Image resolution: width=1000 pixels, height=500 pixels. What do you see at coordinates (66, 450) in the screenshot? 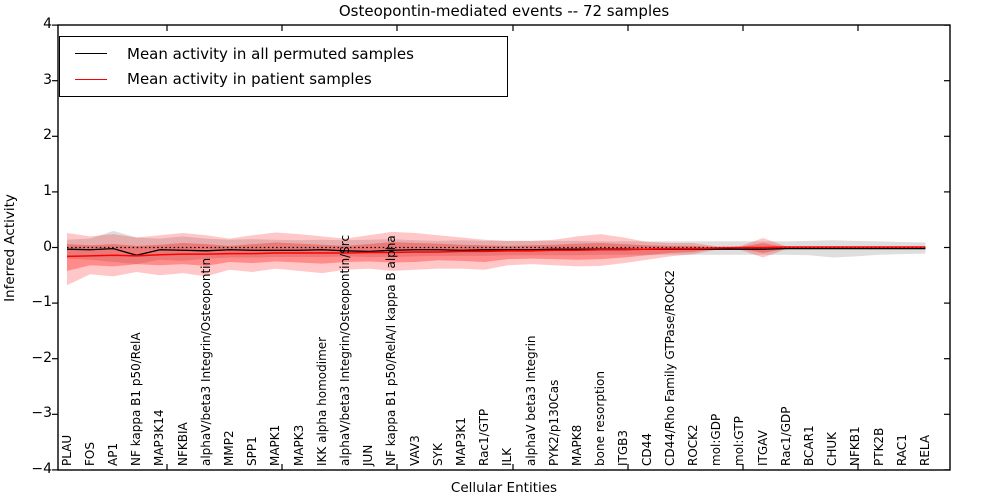
I see `x-tick-label: PLAU` at bounding box center [66, 450].